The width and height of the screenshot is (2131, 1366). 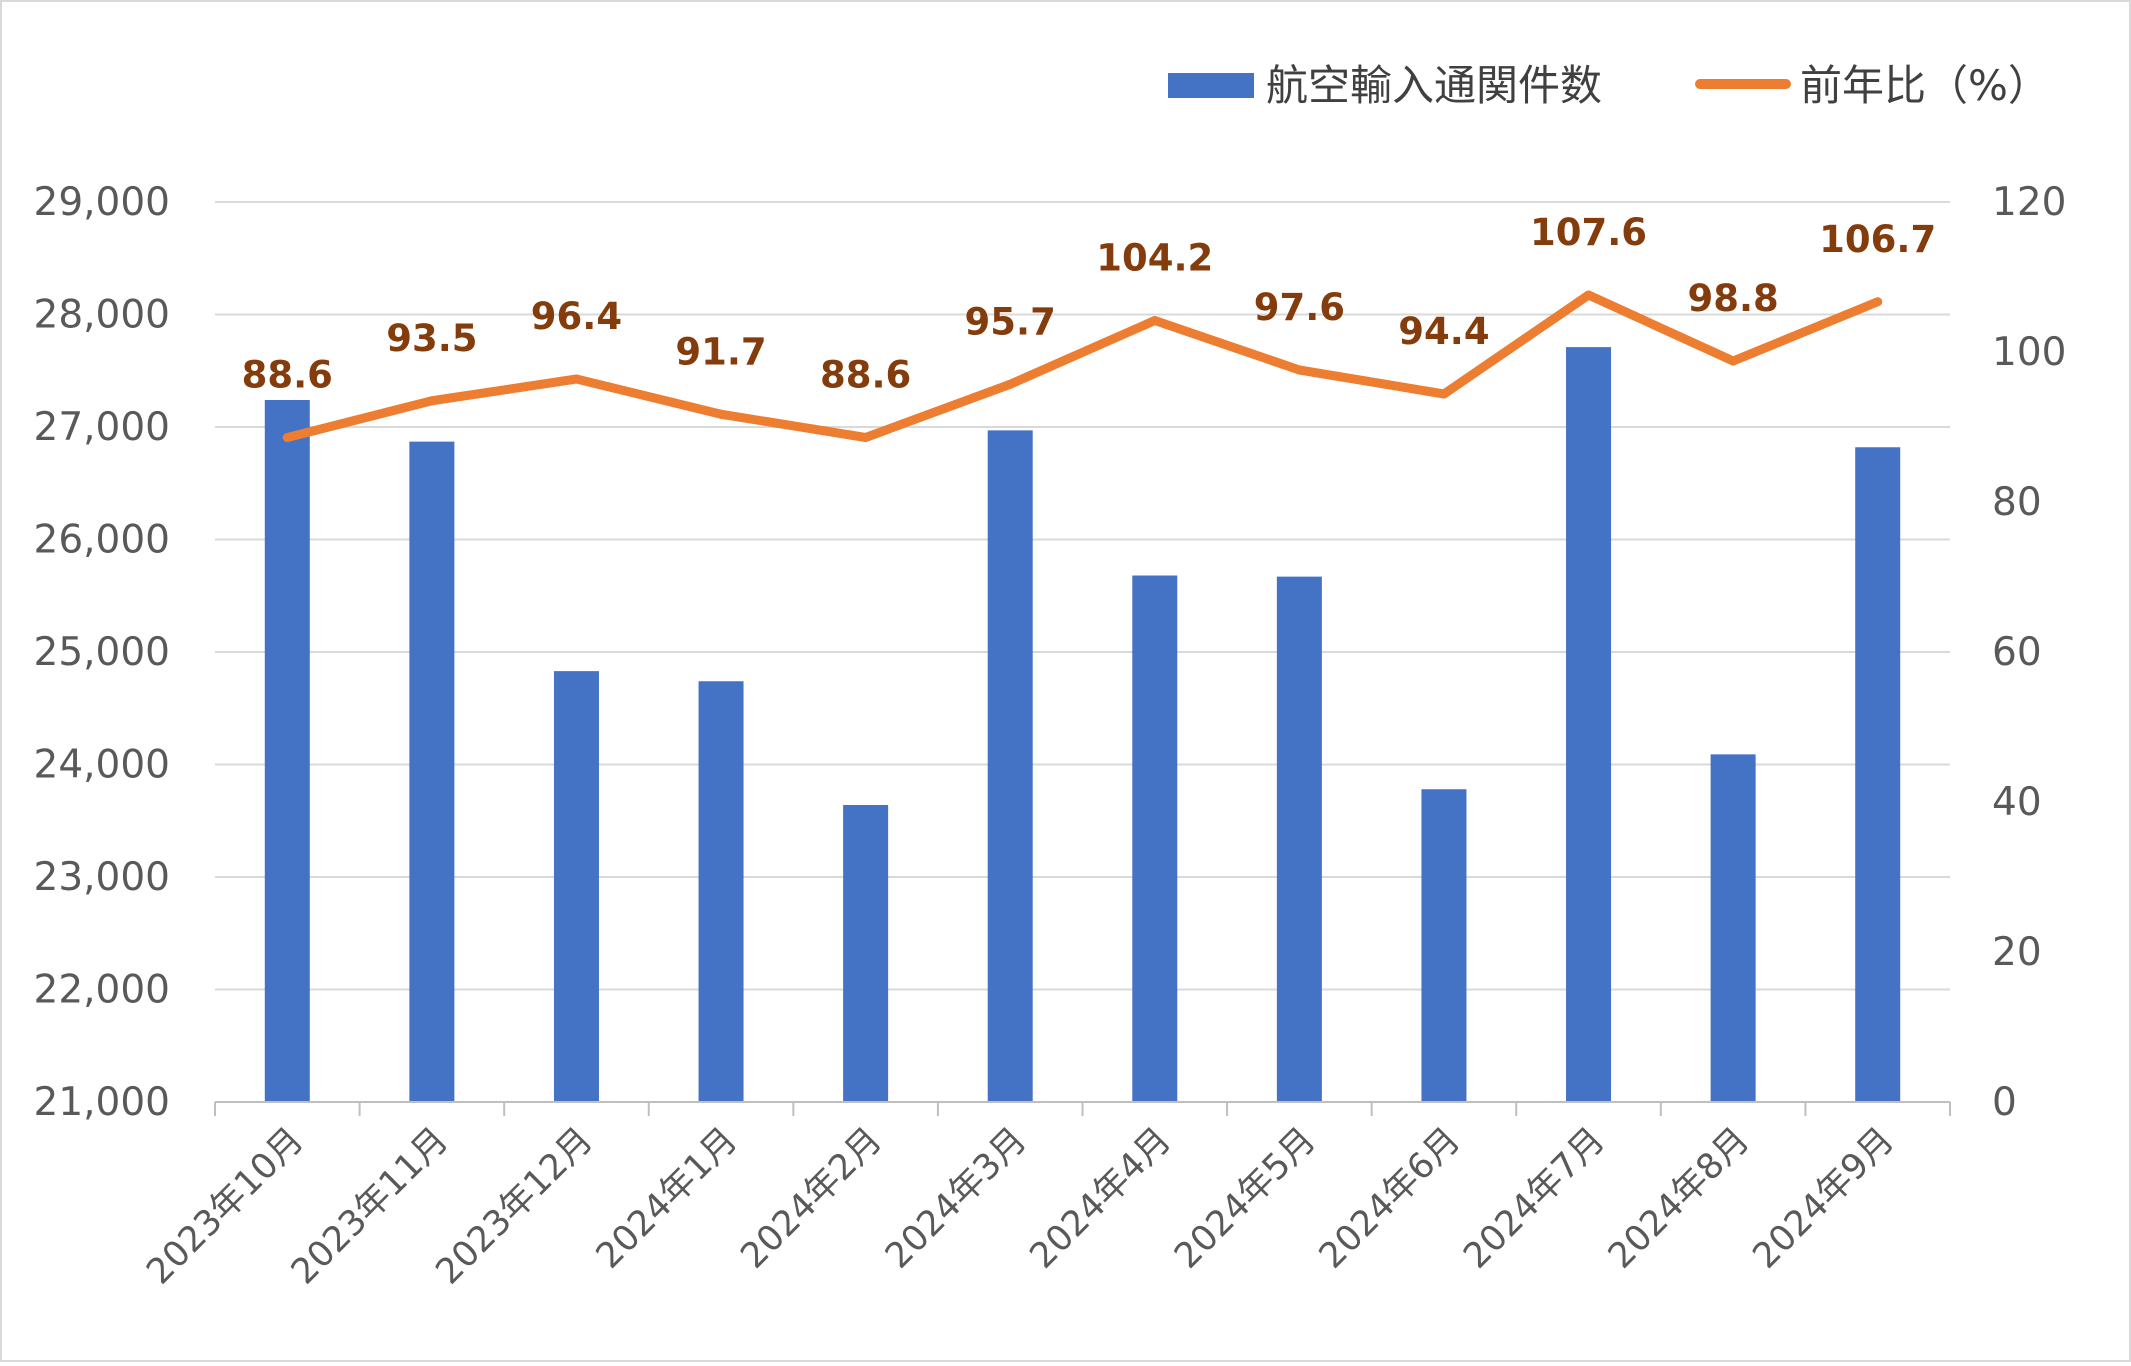 I want to click on line-series, so click(x=1082, y=366).